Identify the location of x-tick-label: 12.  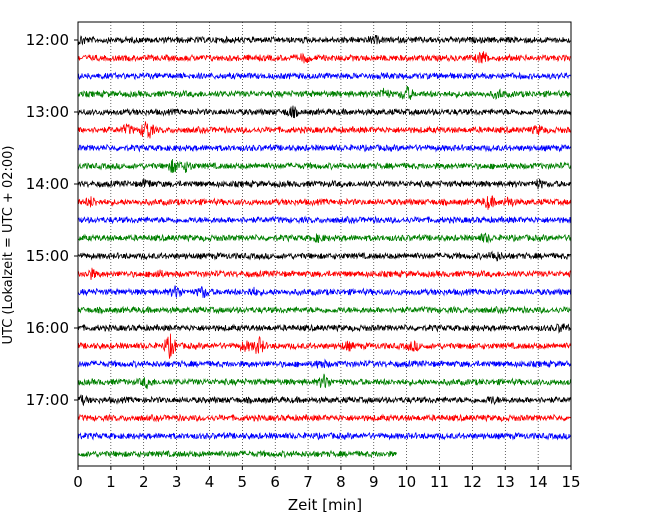
(472, 482).